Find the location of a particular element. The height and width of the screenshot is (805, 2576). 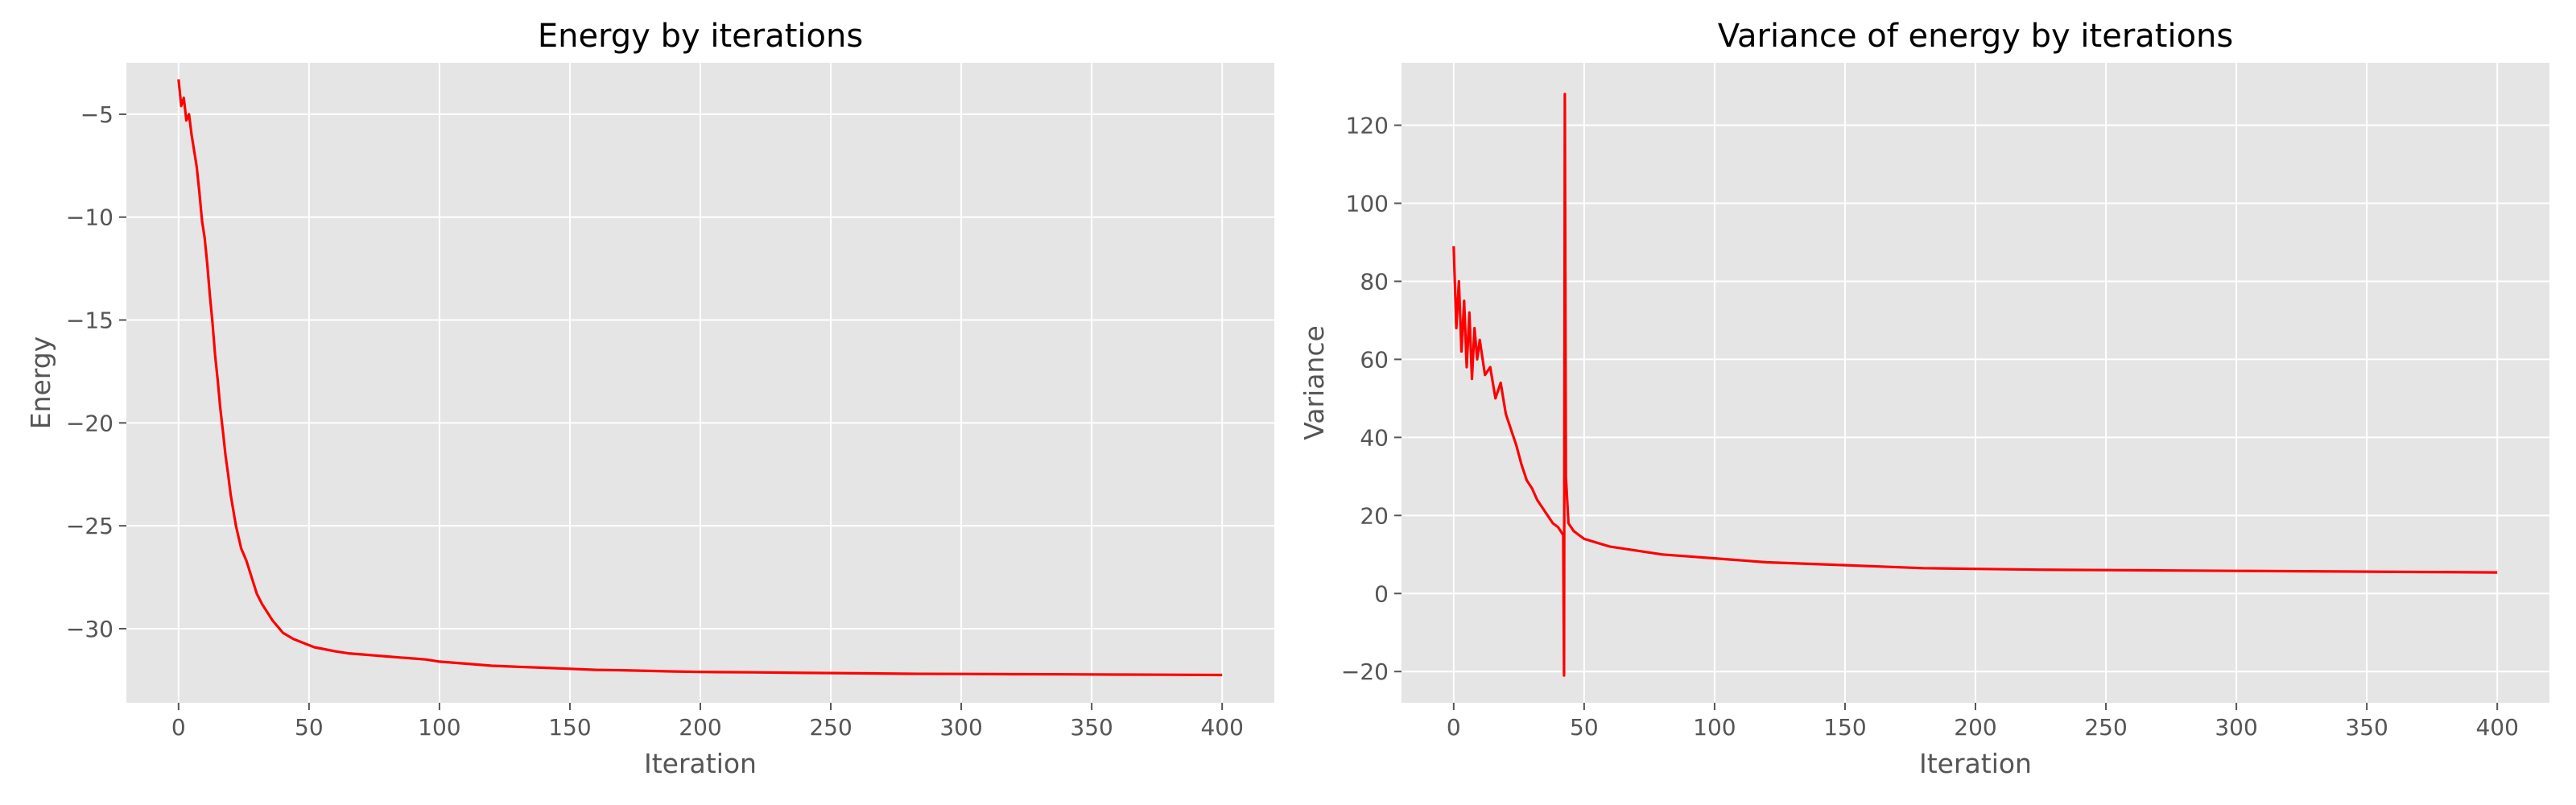

y-tick-label: 60 is located at coordinates (1374, 359).